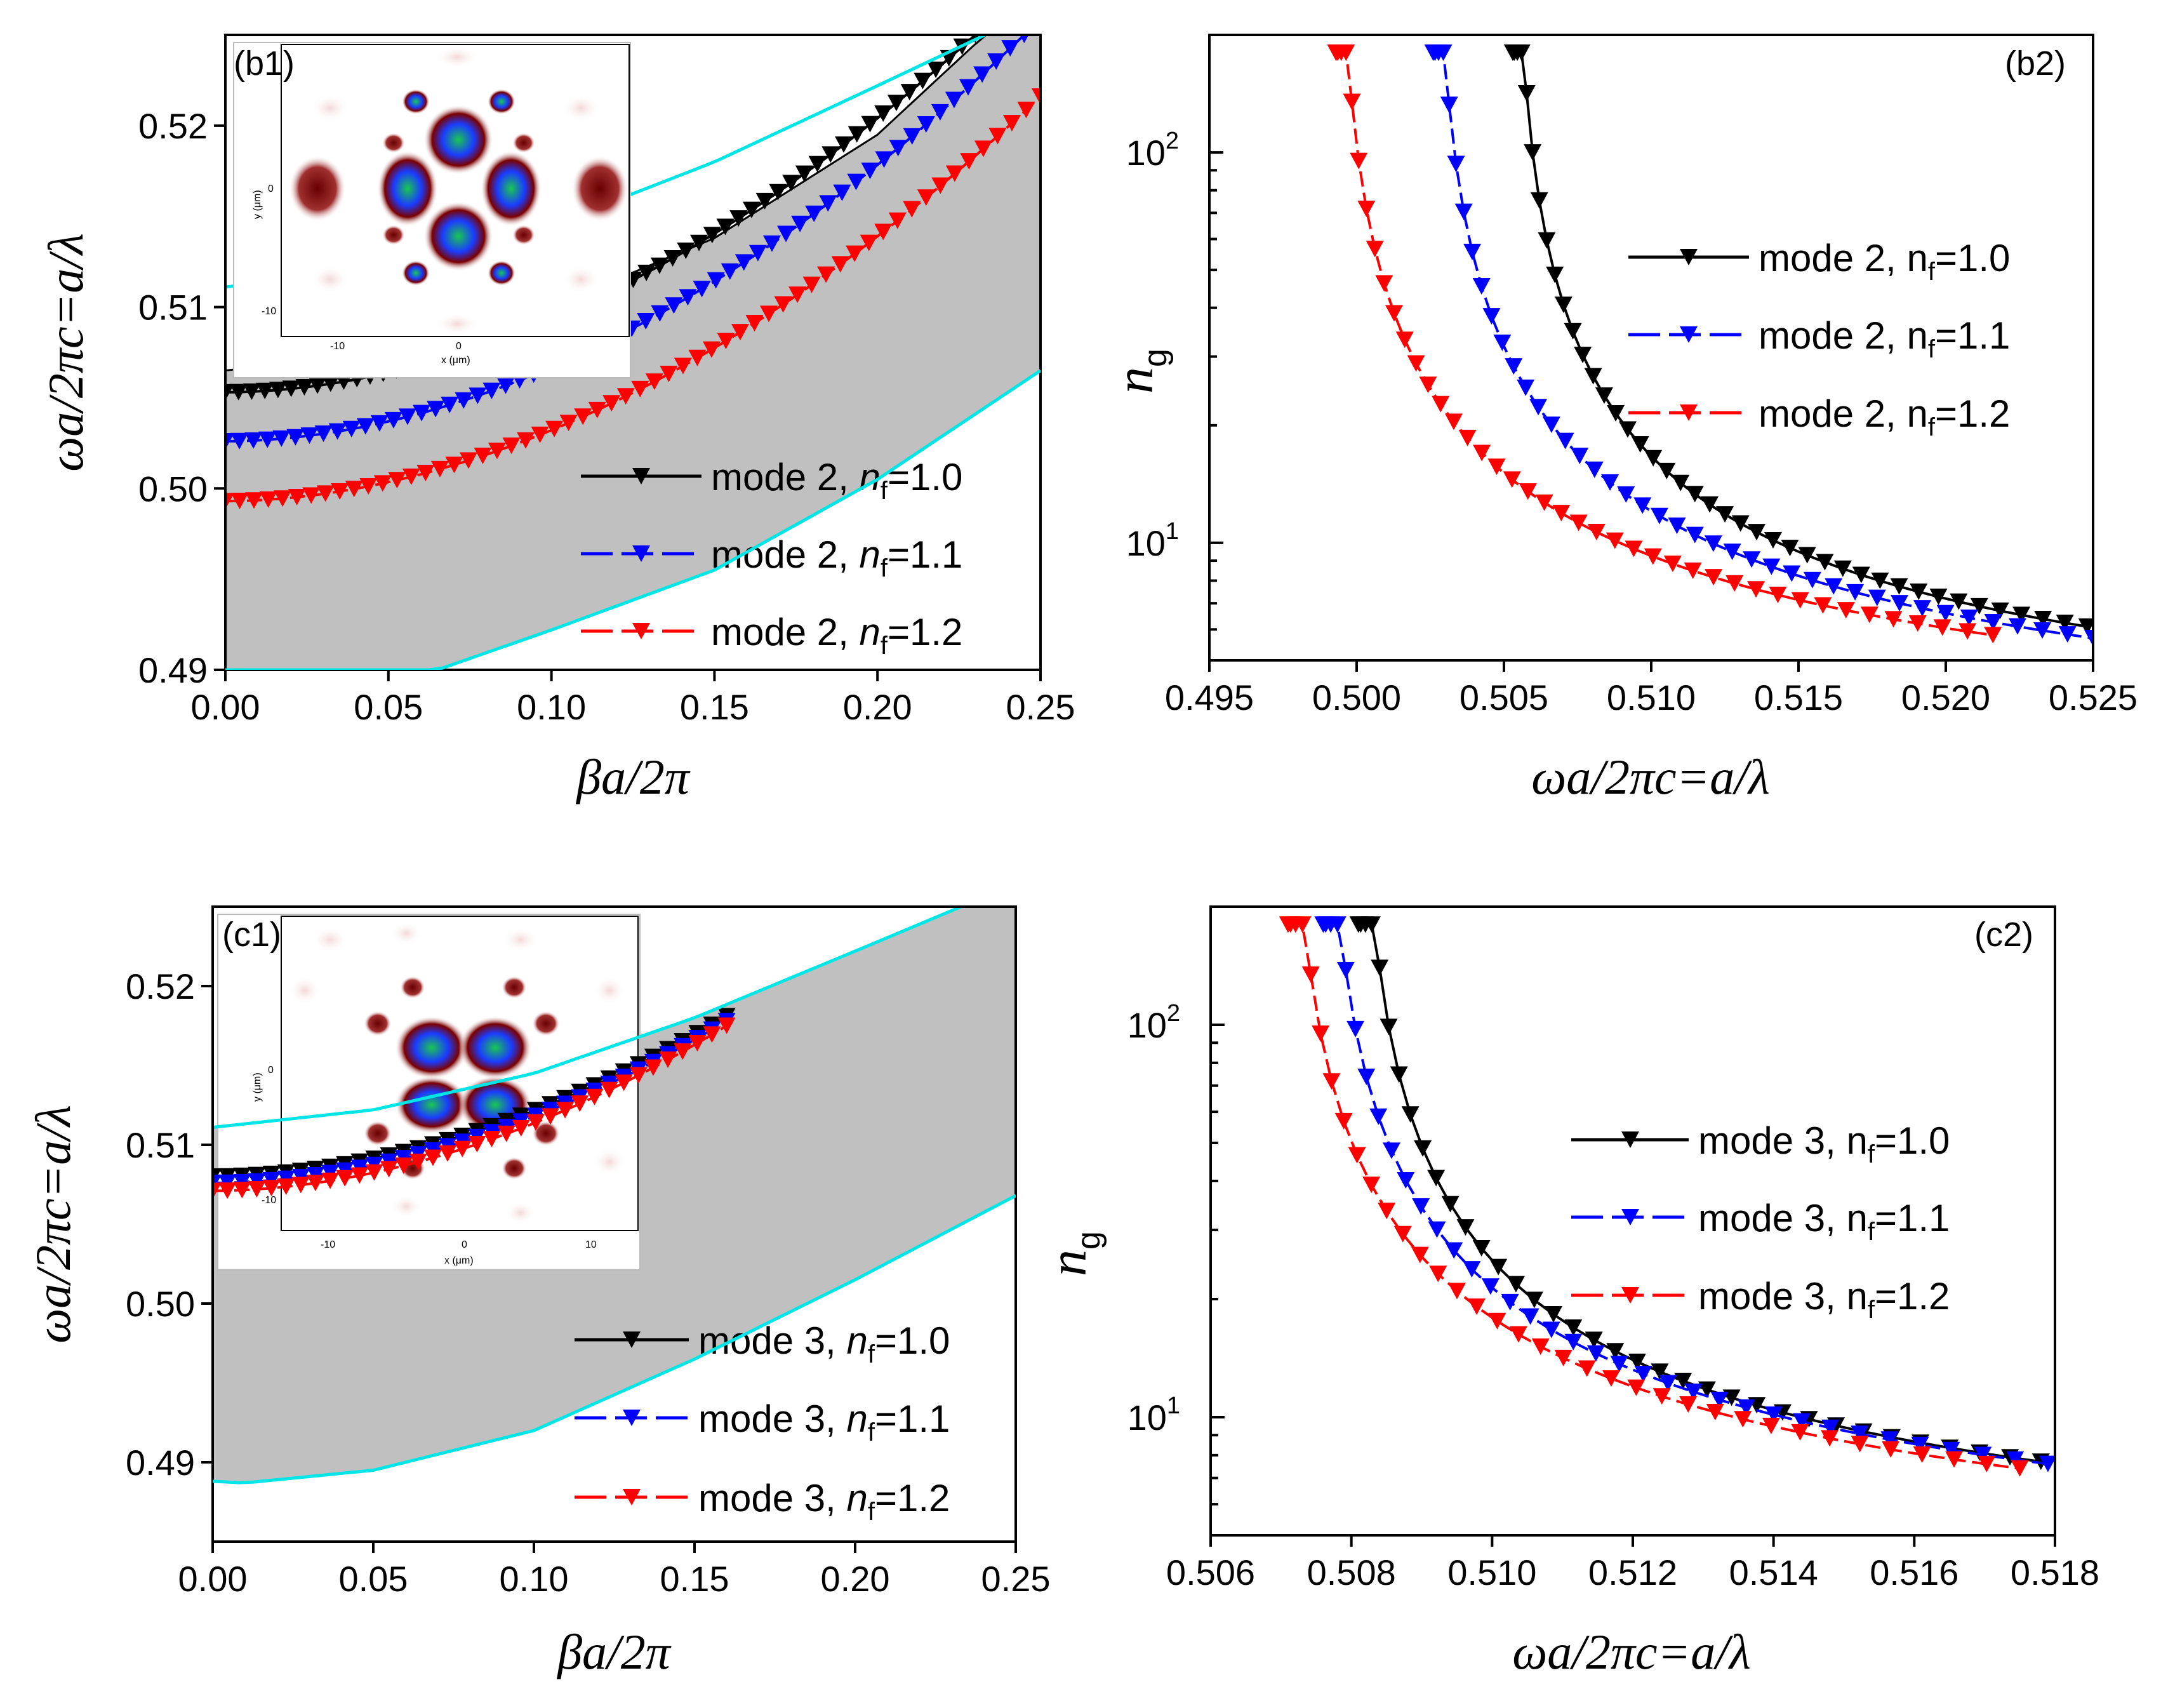  I want to click on b1-legend-n-2: n, so click(869, 555).